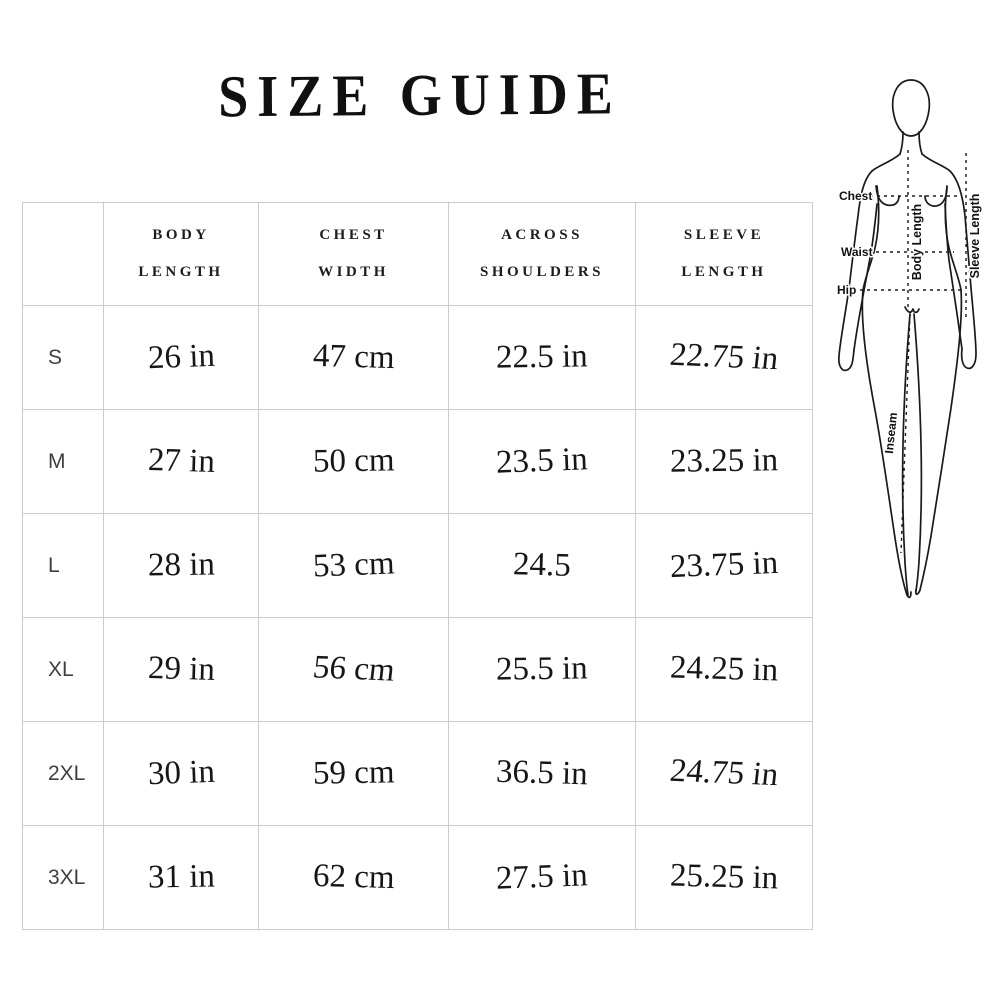  Describe the element at coordinates (542, 877) in the screenshot. I see `value-across-shoulders: 27.5 in` at that location.